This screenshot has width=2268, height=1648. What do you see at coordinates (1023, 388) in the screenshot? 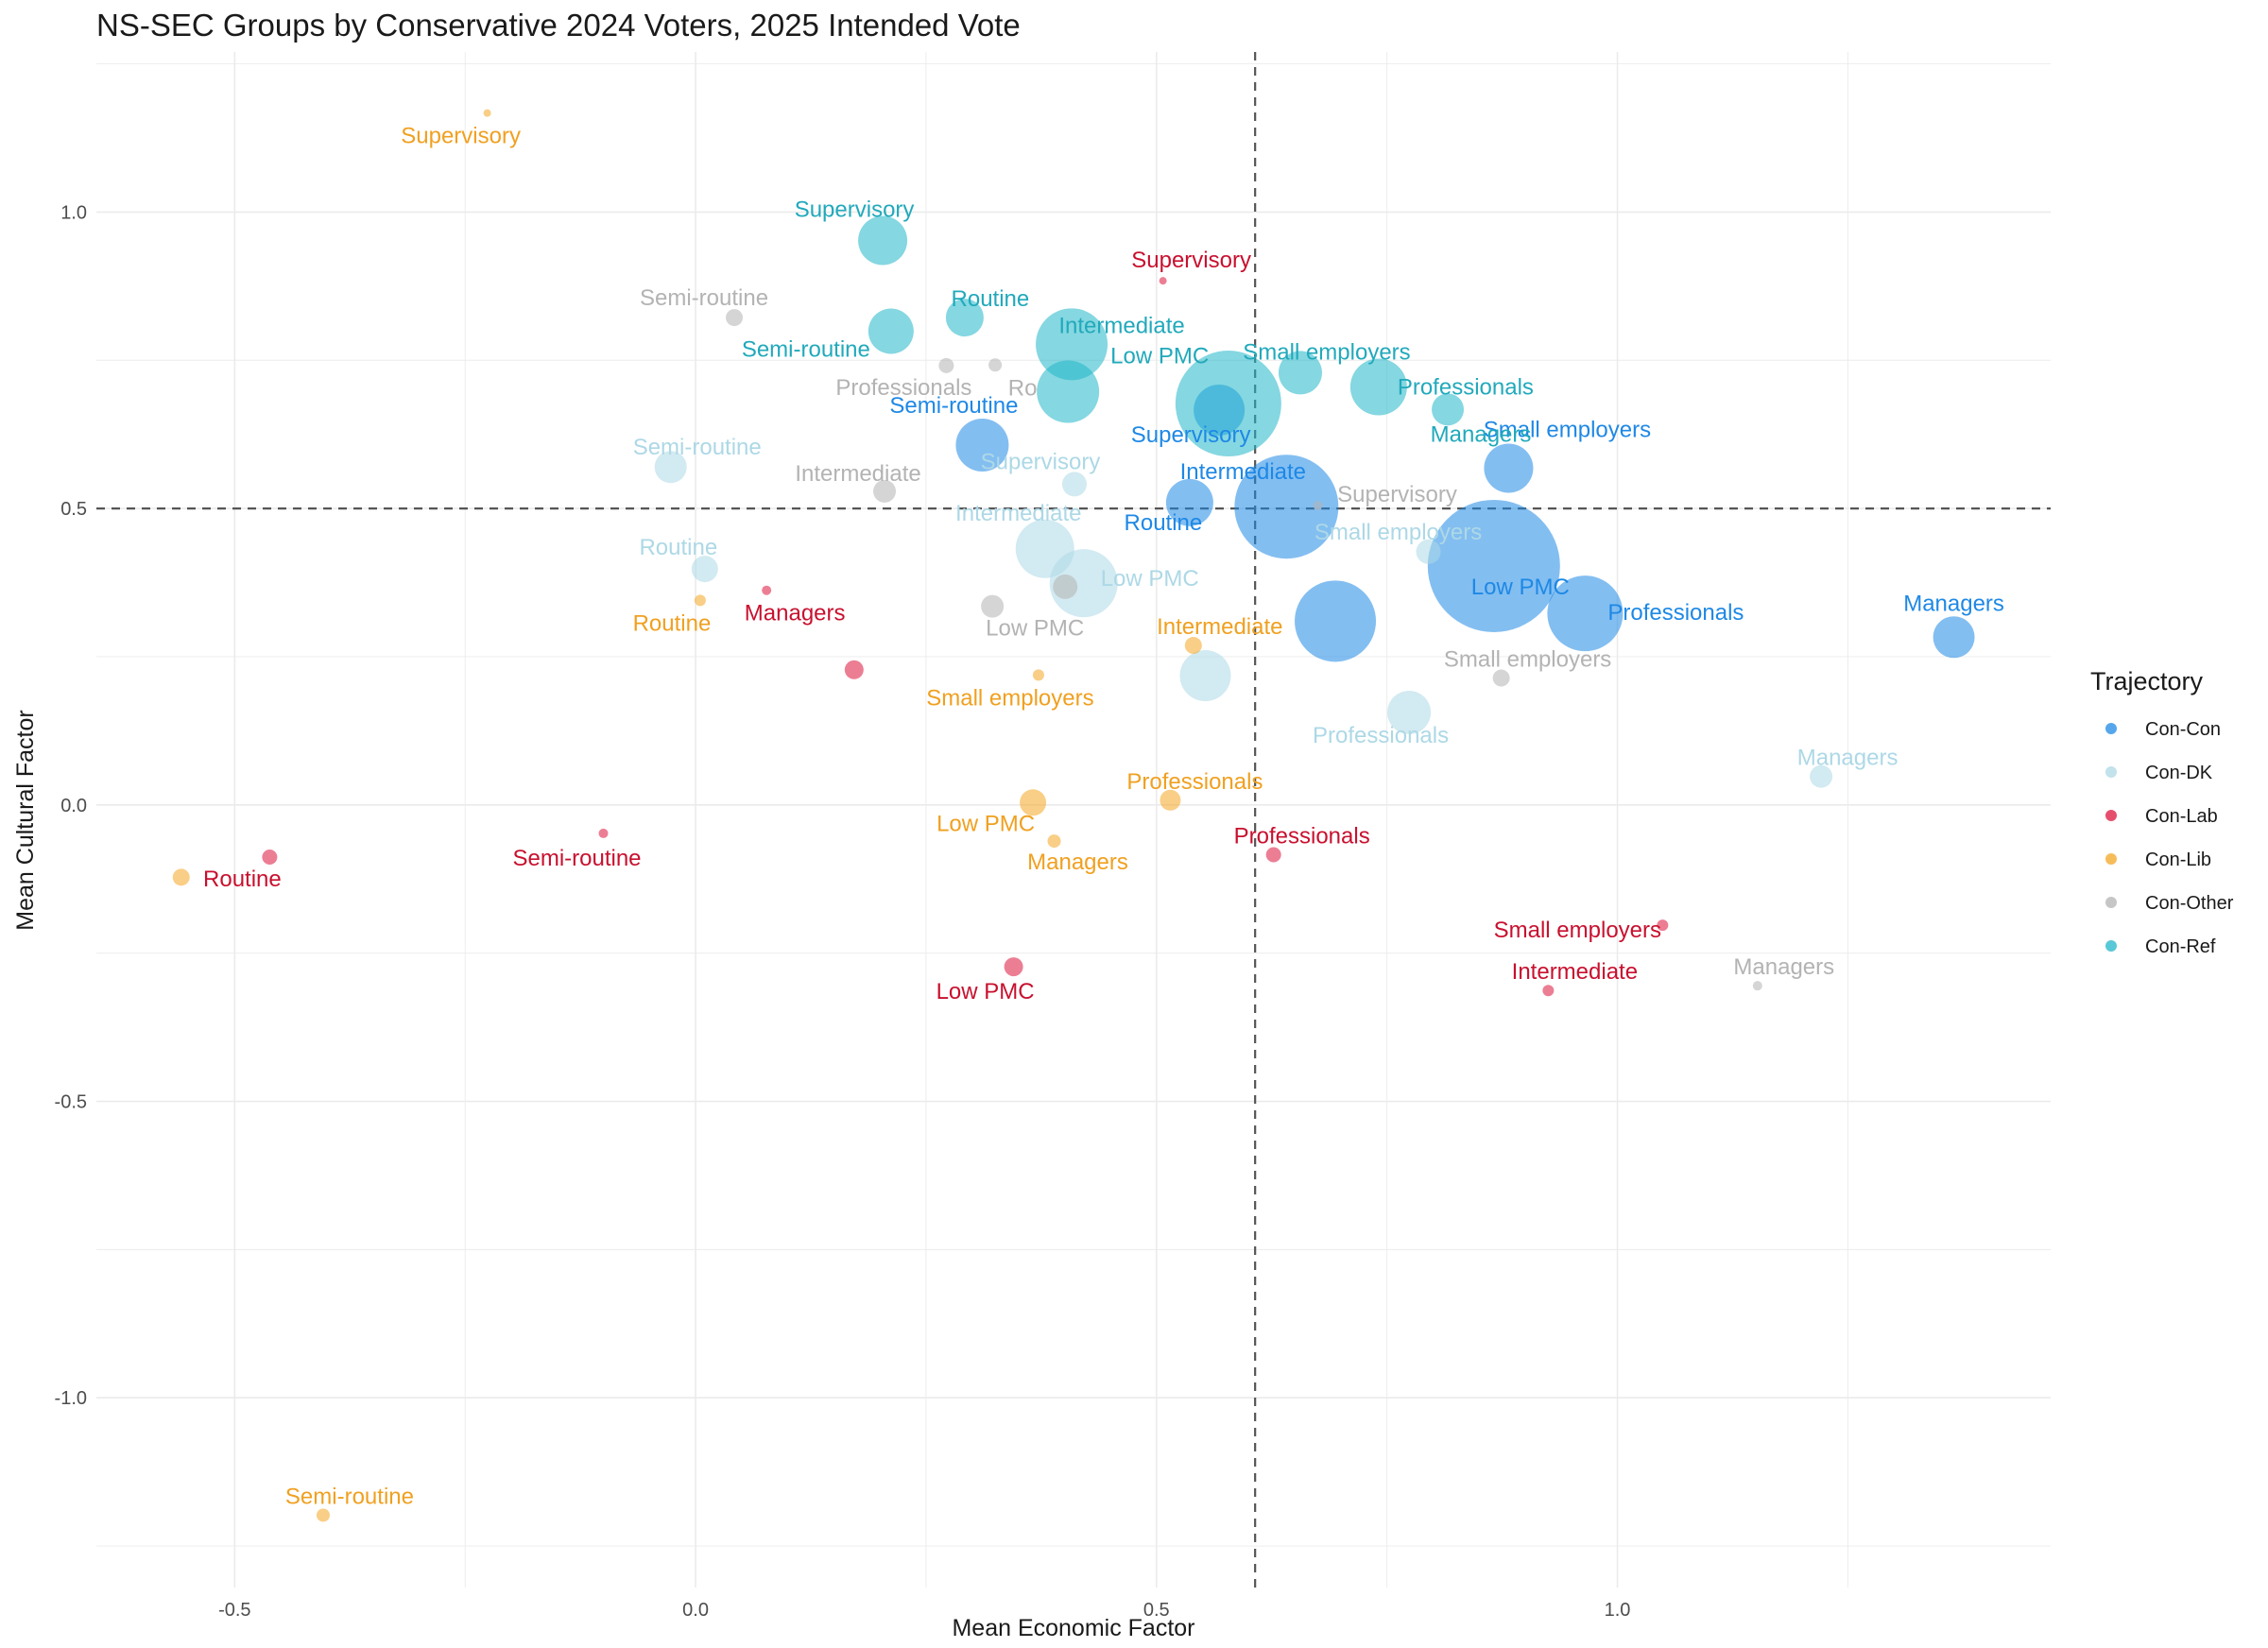
I see `point-label-con-other: Ro` at bounding box center [1023, 388].